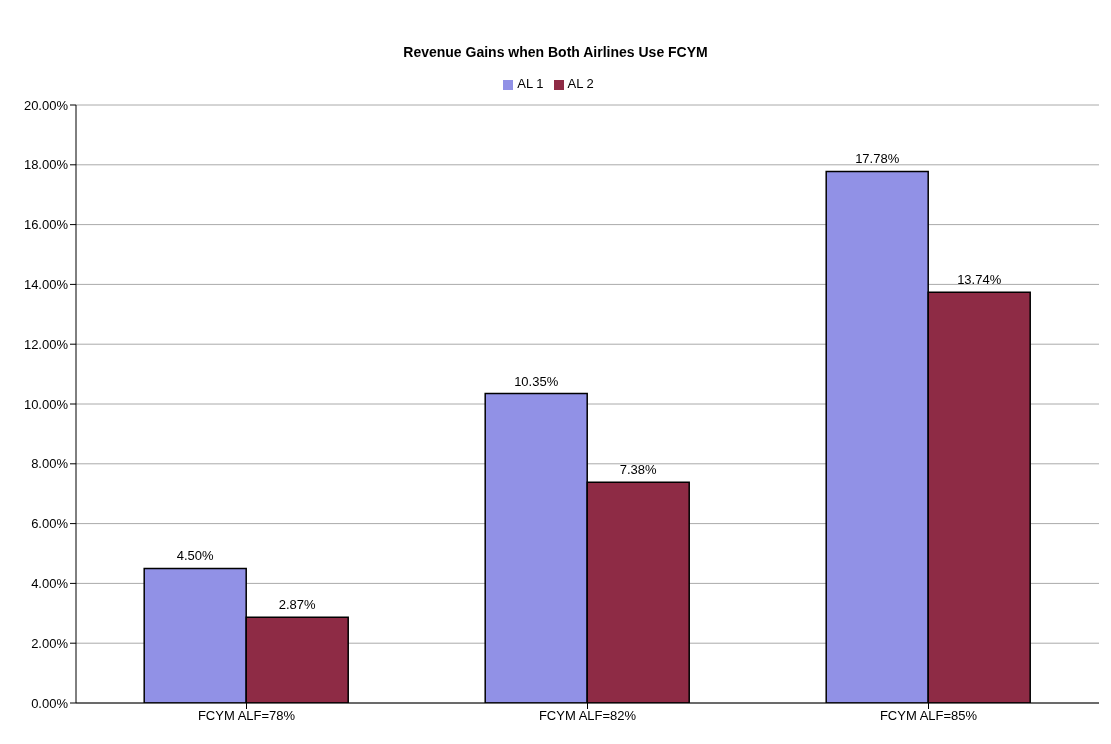 This screenshot has width=1111, height=744. What do you see at coordinates (638, 470) in the screenshot?
I see `data-label: 7.38%` at bounding box center [638, 470].